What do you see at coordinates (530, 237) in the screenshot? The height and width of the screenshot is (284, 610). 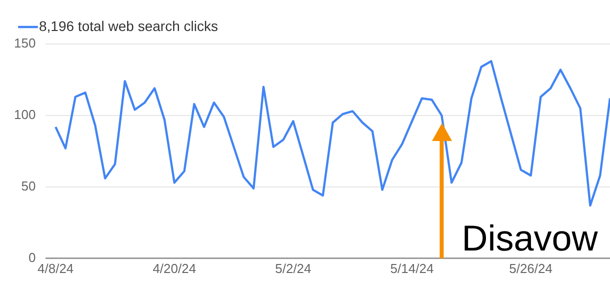 I see `ref-line-label: Disavow` at bounding box center [530, 237].